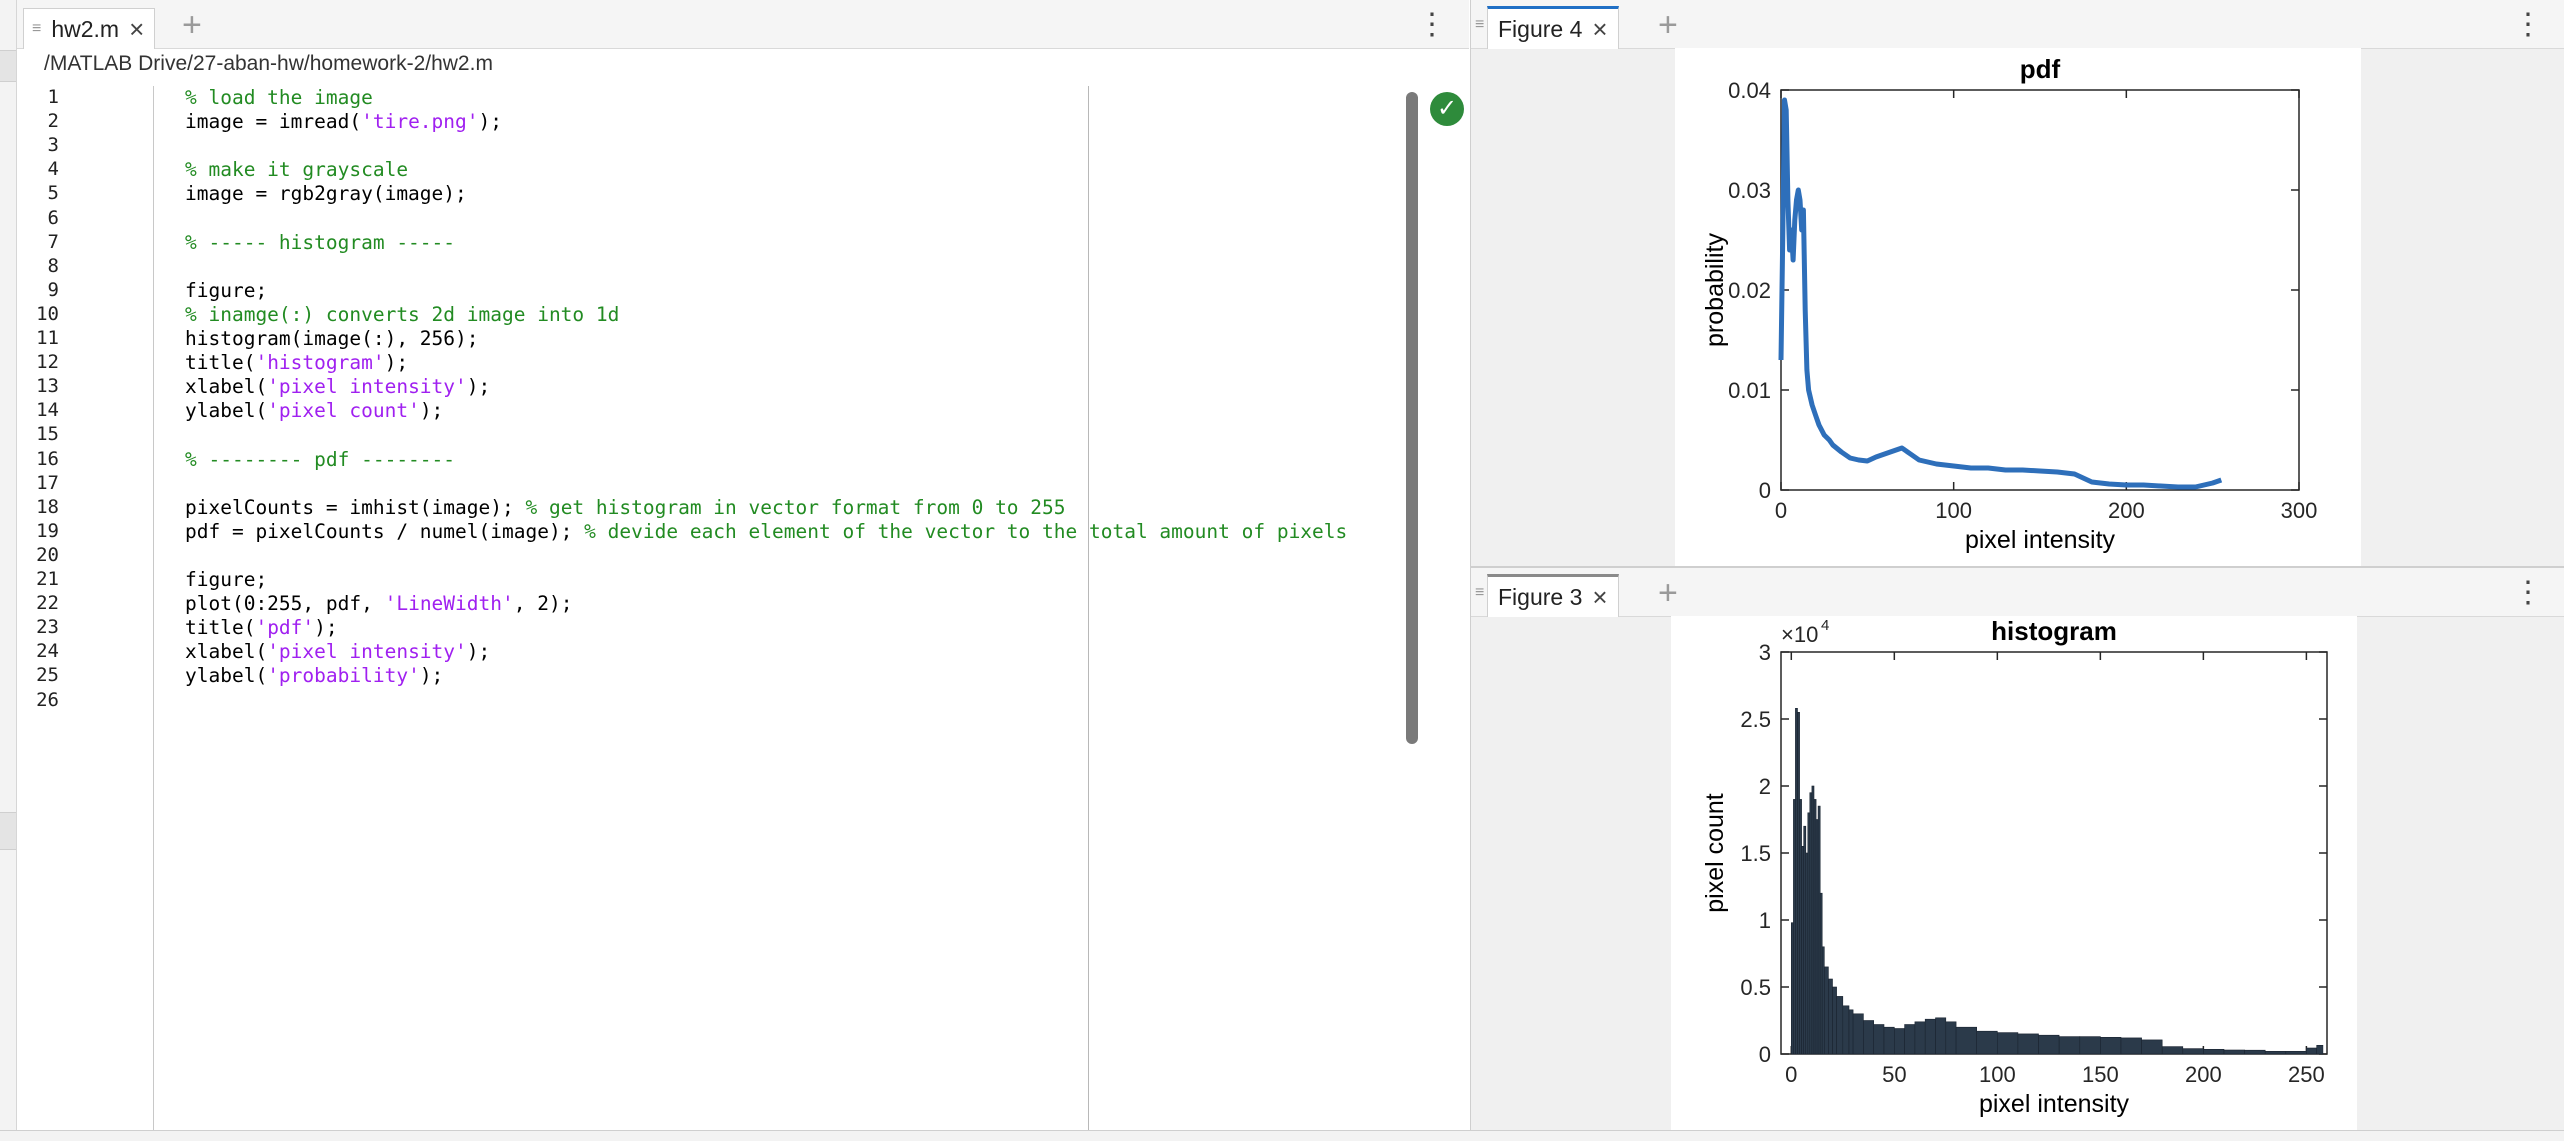  I want to click on code-text: pixelCounts = imhist(image);, so click(355, 507).